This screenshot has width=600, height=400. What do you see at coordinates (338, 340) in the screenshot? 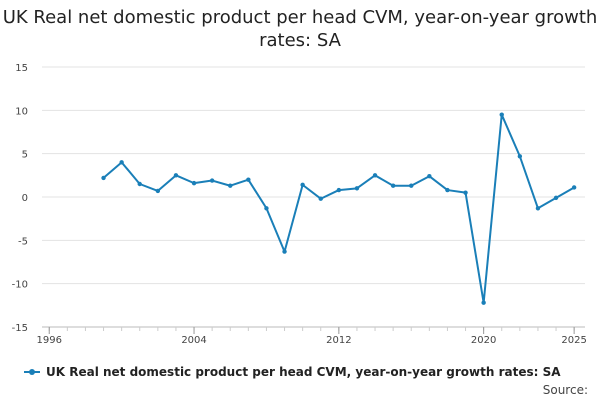
I see `x-tick-label: 2012` at bounding box center [338, 340].